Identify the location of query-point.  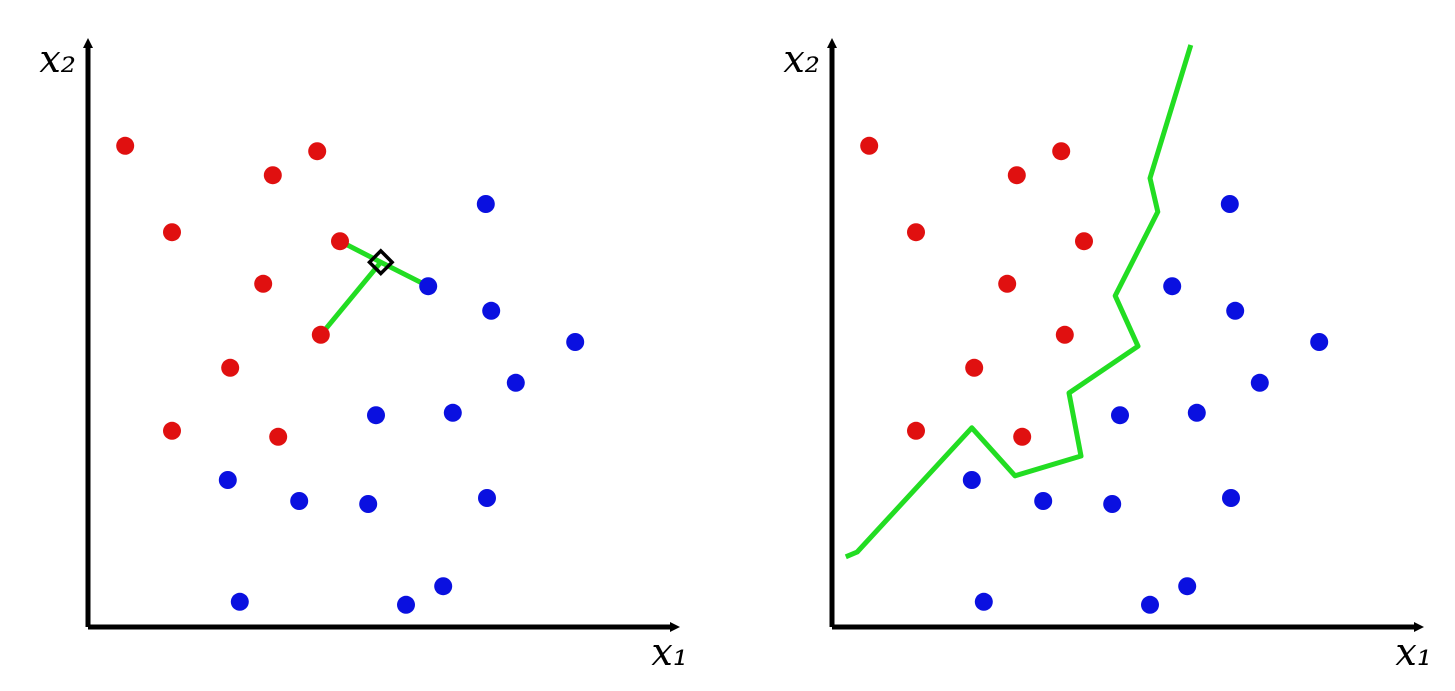
(381, 262).